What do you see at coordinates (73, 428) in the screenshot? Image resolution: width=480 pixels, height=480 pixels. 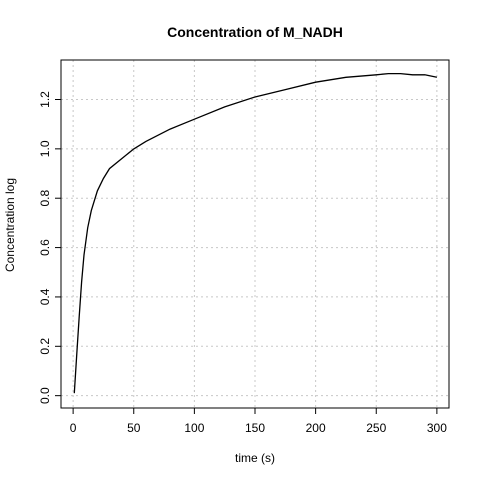 I see `x-tick-label: 0` at bounding box center [73, 428].